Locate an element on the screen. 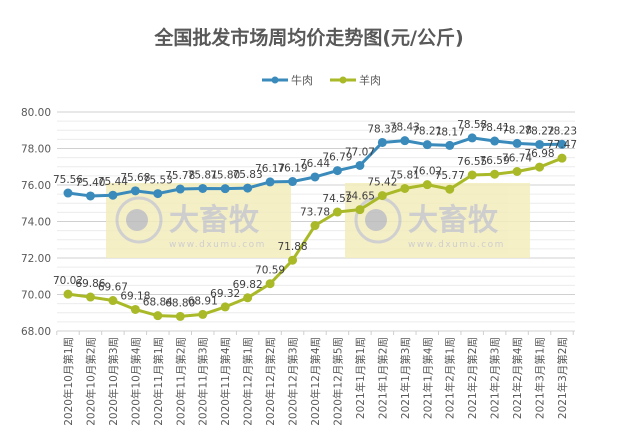  x-tick-label: 2020年10月第1周 is located at coordinates (68, 381).